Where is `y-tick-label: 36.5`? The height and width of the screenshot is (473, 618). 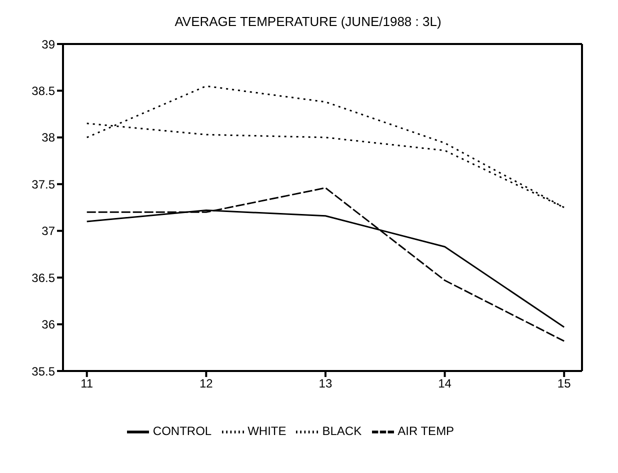 y-tick-label: 36.5 is located at coordinates (44, 277).